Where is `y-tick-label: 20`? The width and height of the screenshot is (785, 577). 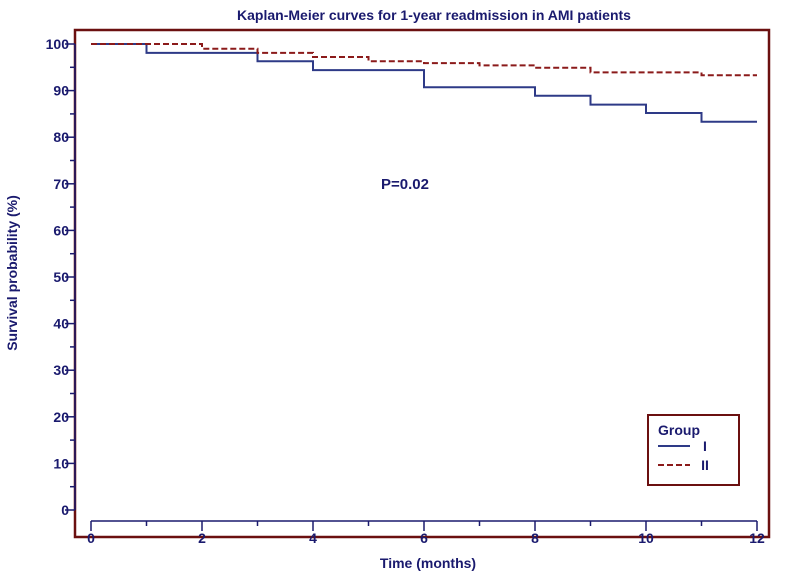
y-tick-label: 20 is located at coordinates (61, 417).